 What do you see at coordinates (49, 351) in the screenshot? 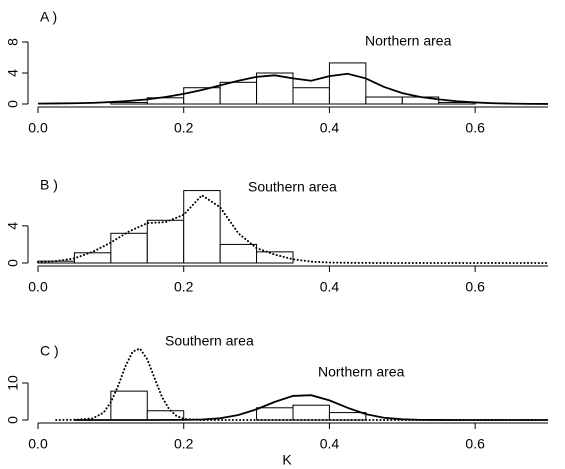
I see `panel-label: C )` at bounding box center [49, 351].